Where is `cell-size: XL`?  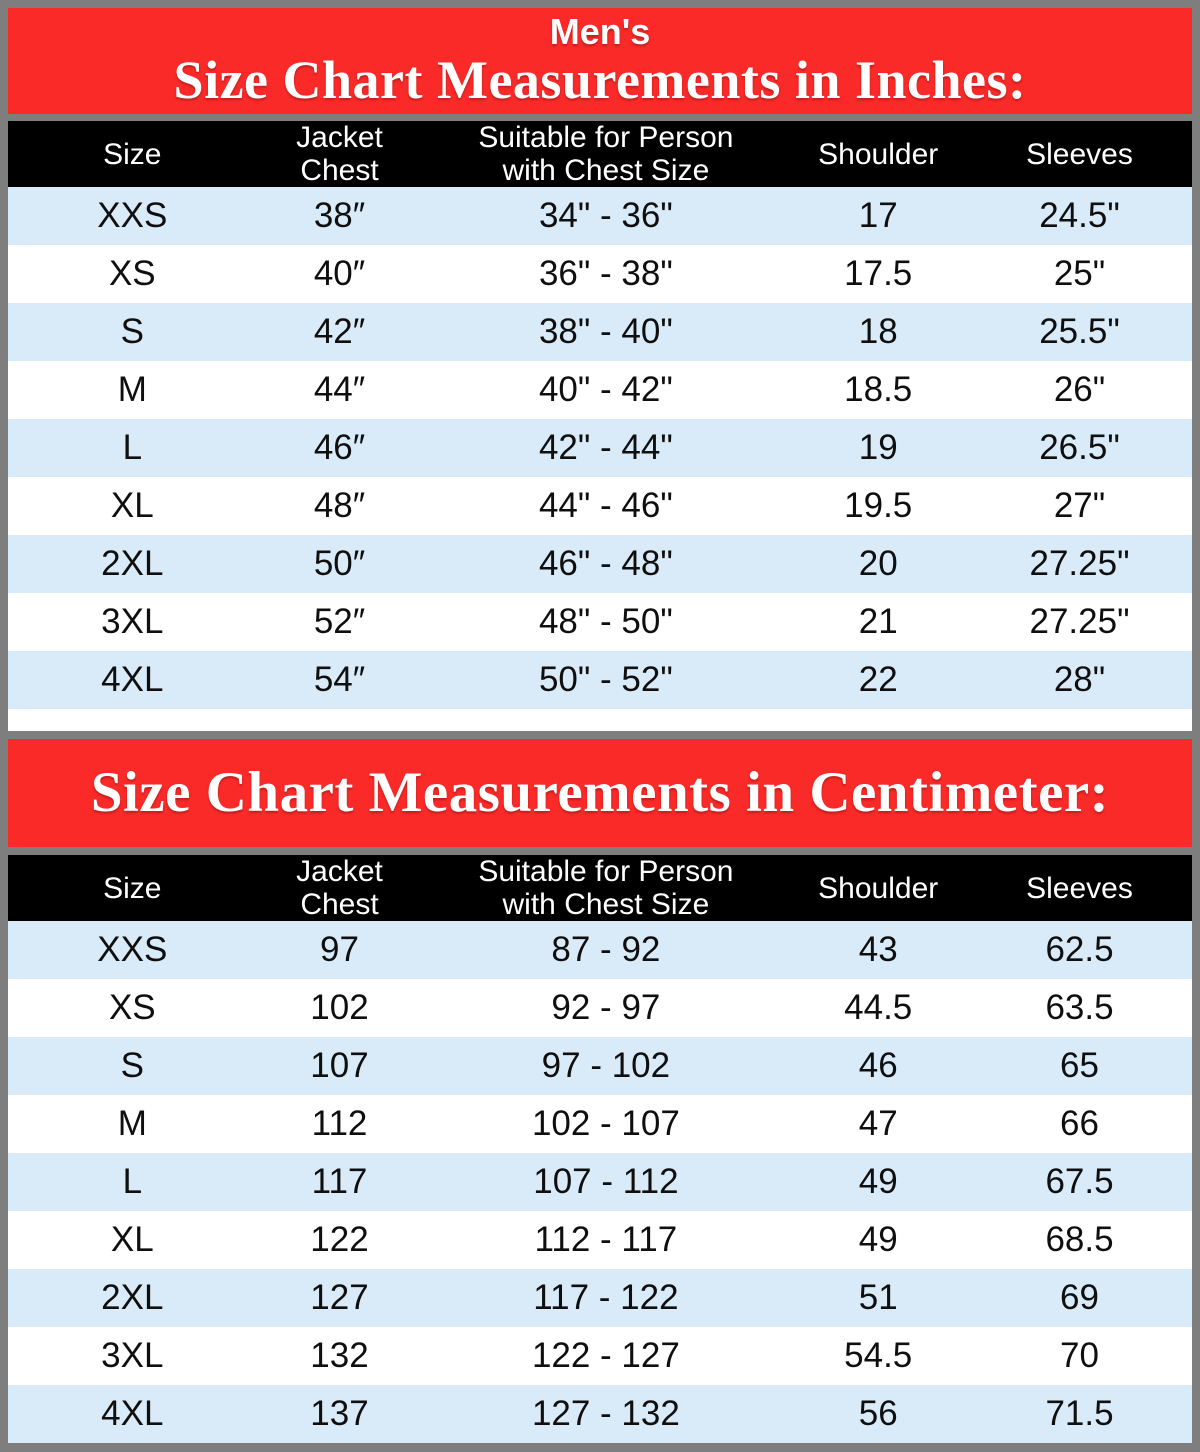 cell-size: XL is located at coordinates (132, 506).